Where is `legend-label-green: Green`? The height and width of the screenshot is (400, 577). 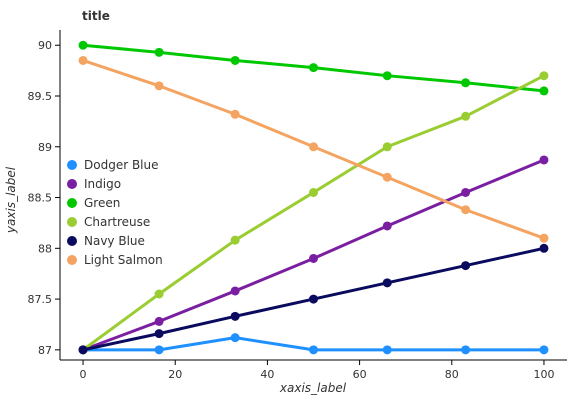
legend-label-green: Green is located at coordinates (102, 203).